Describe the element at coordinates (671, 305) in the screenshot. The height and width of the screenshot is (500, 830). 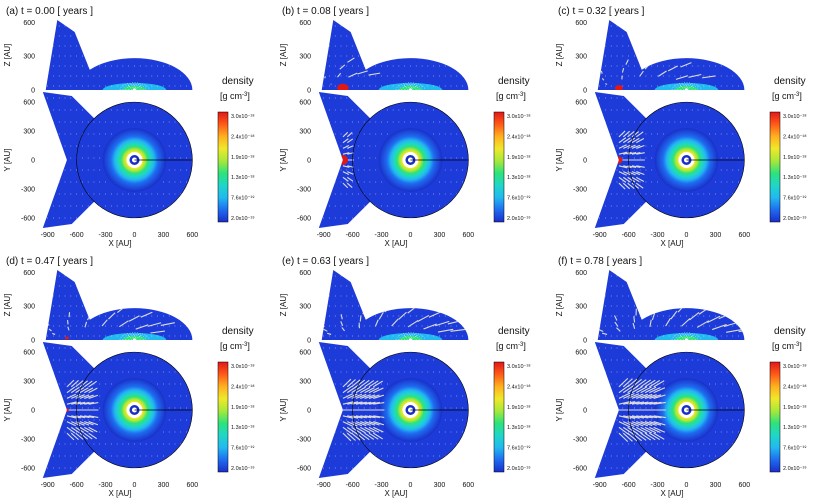
I see `xz-field` at that location.